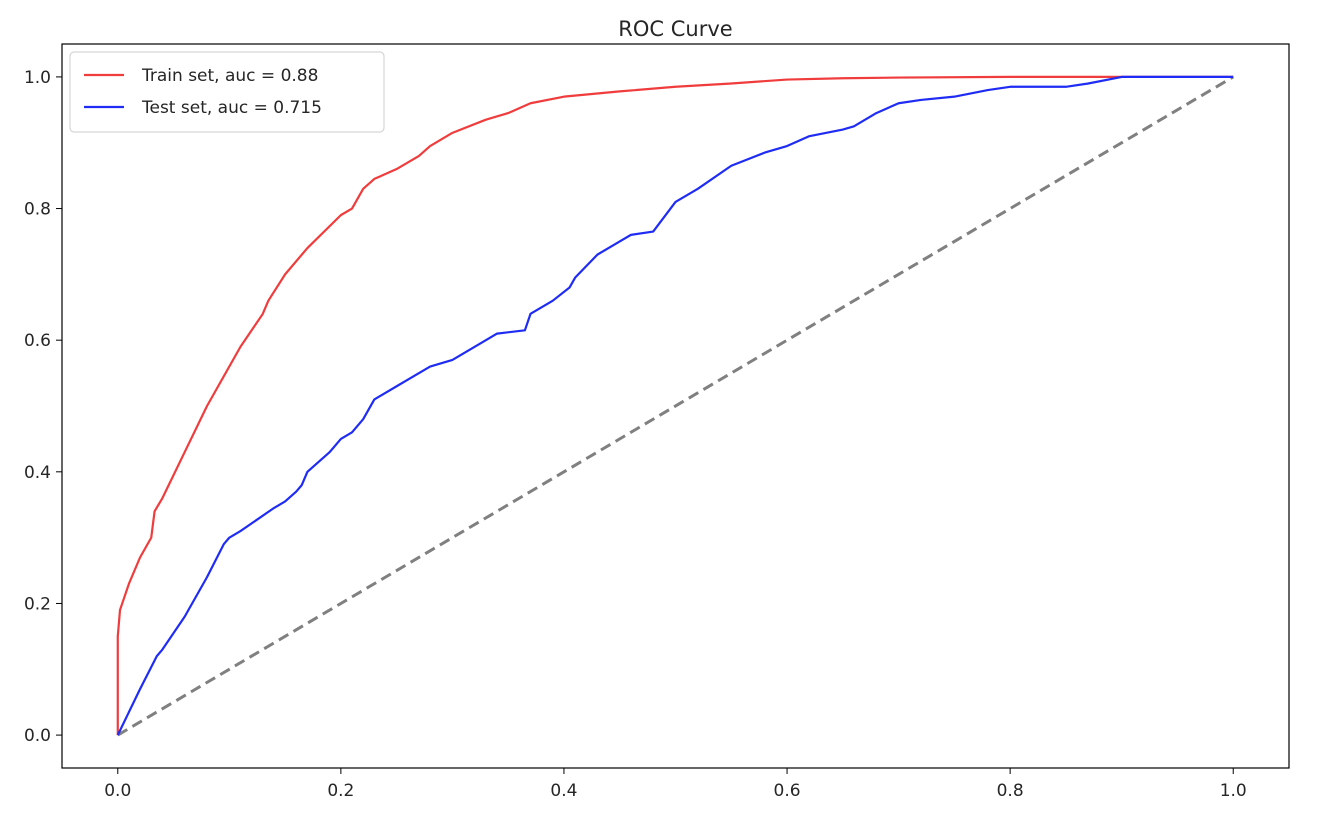 The width and height of the screenshot is (1342, 836). I want to click on x-tick-label: 0.6, so click(787, 791).